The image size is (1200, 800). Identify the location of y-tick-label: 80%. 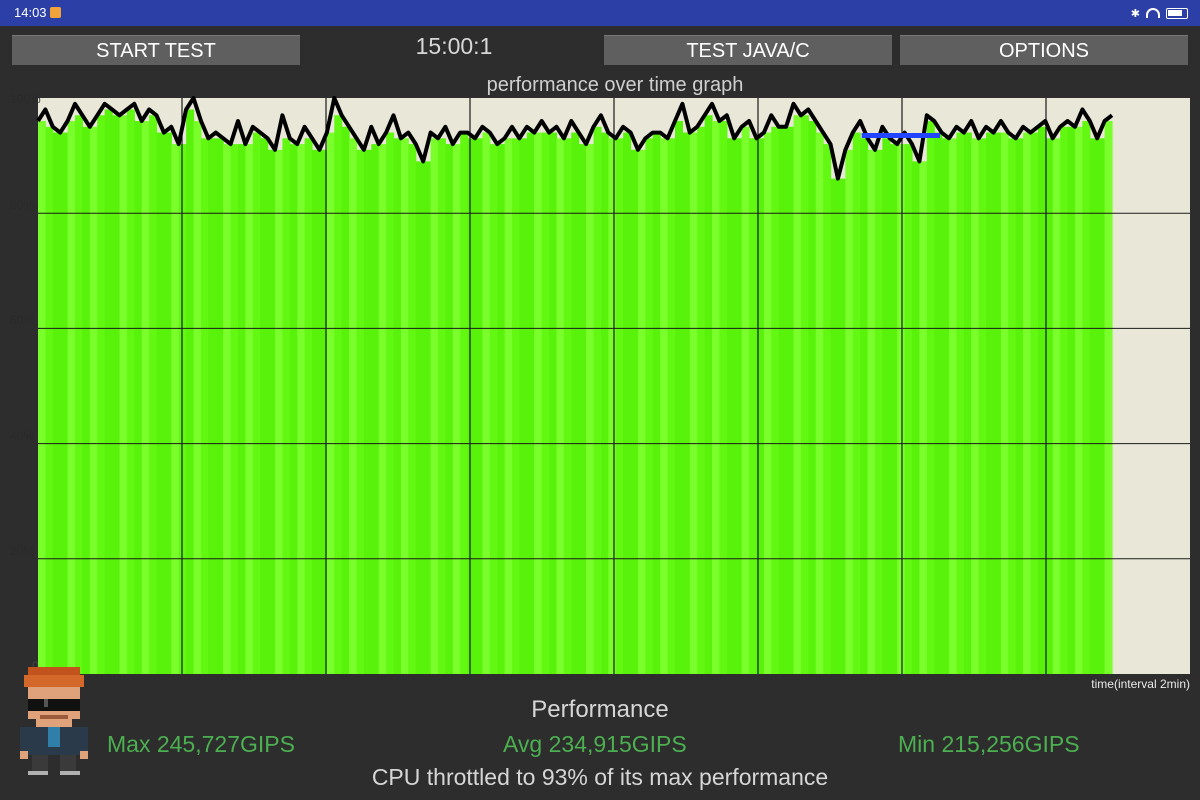
(22, 205).